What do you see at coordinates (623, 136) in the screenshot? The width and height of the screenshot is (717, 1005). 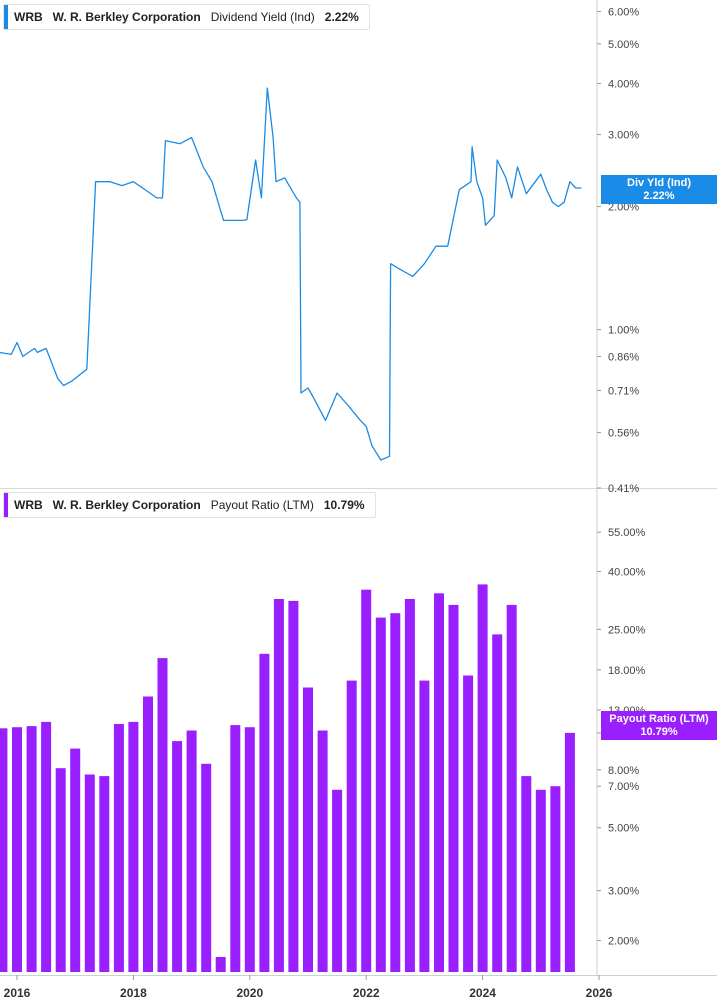 I see `dividend-yield-y-tick-label: 3.00%` at bounding box center [623, 136].